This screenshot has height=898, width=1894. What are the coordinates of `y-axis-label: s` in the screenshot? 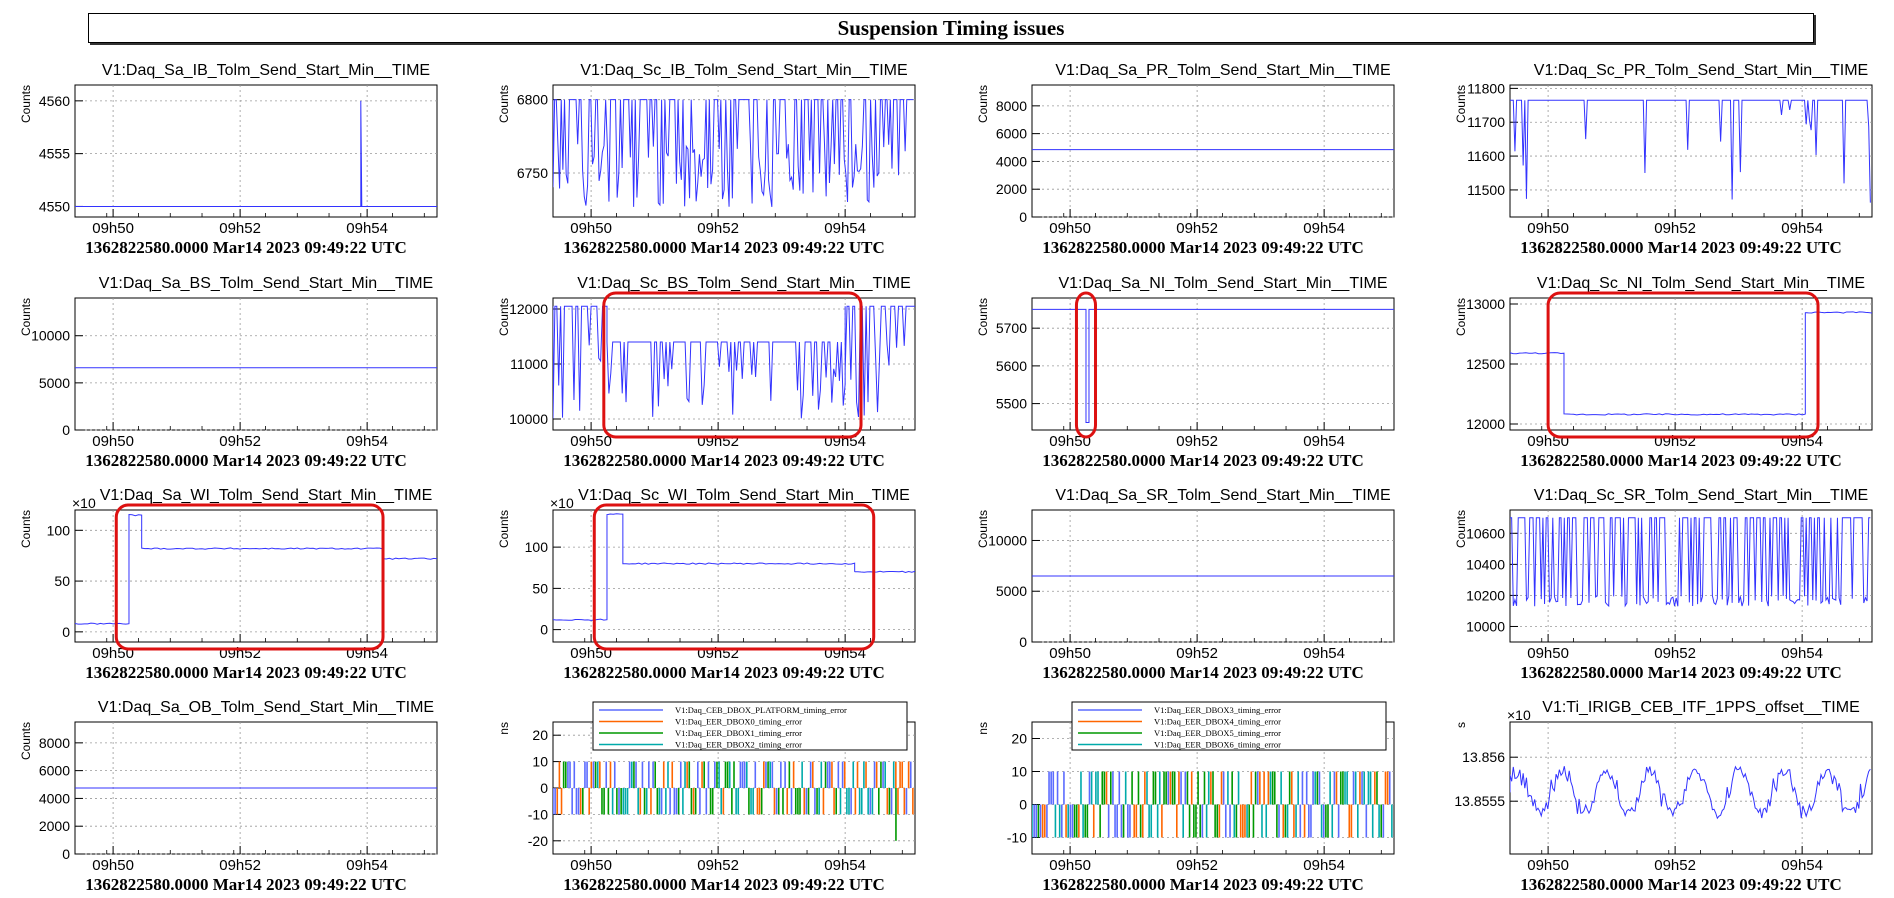 It's located at (1461, 725).